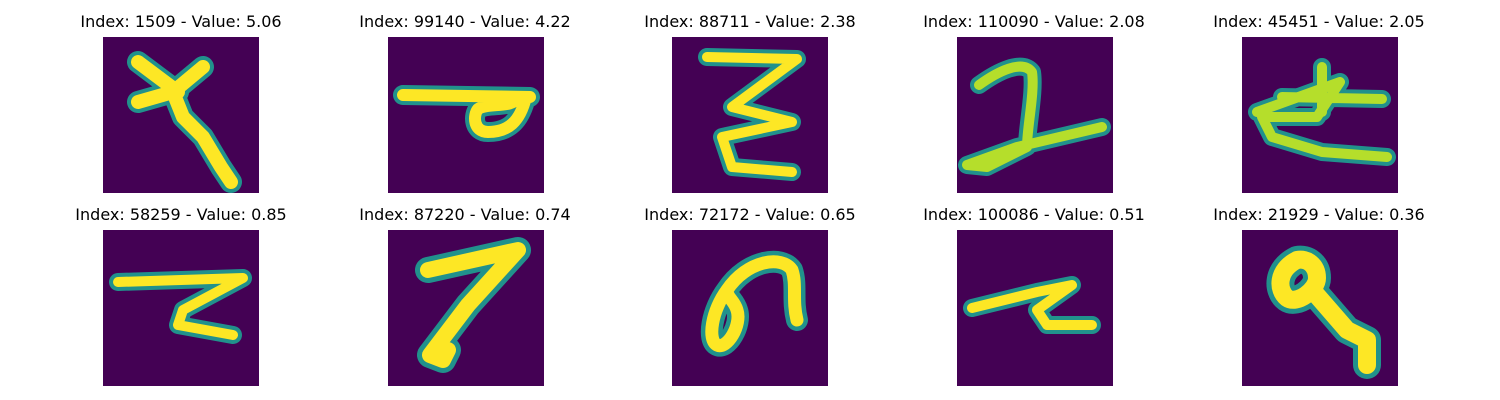  I want to click on triangle-cross-glyph, so click(1322, 112).